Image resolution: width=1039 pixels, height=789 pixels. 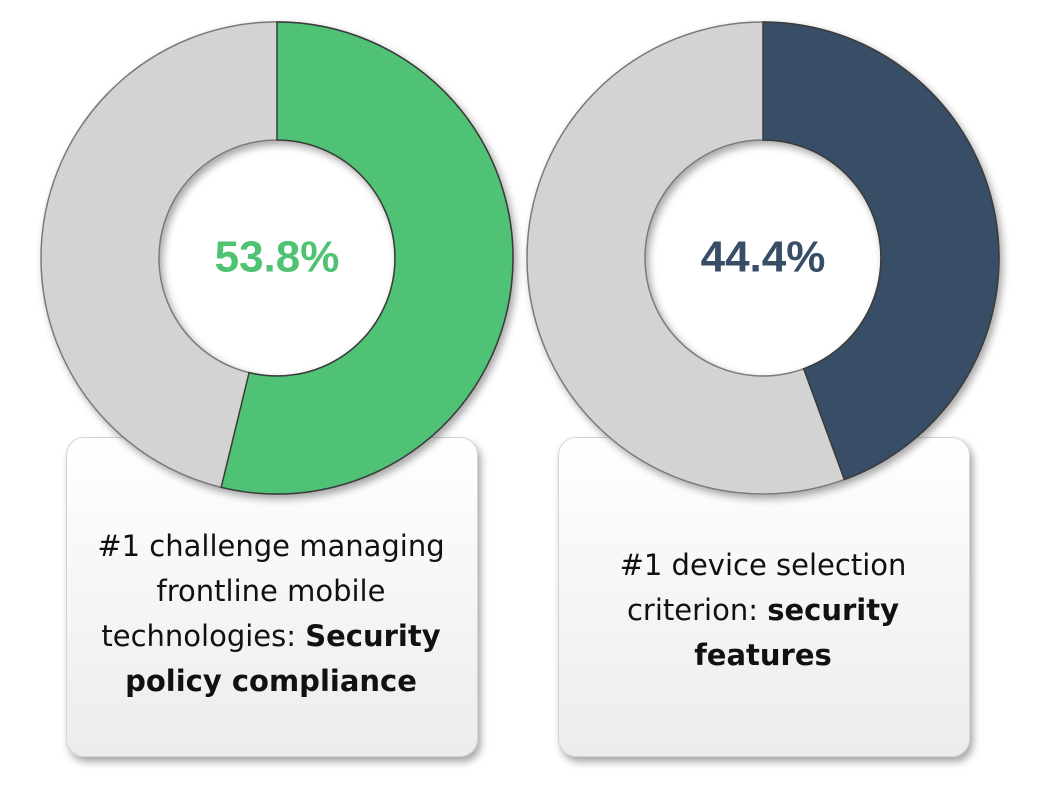 I want to click on caption-emphasis: Security policy compliance, so click(x=283, y=658).